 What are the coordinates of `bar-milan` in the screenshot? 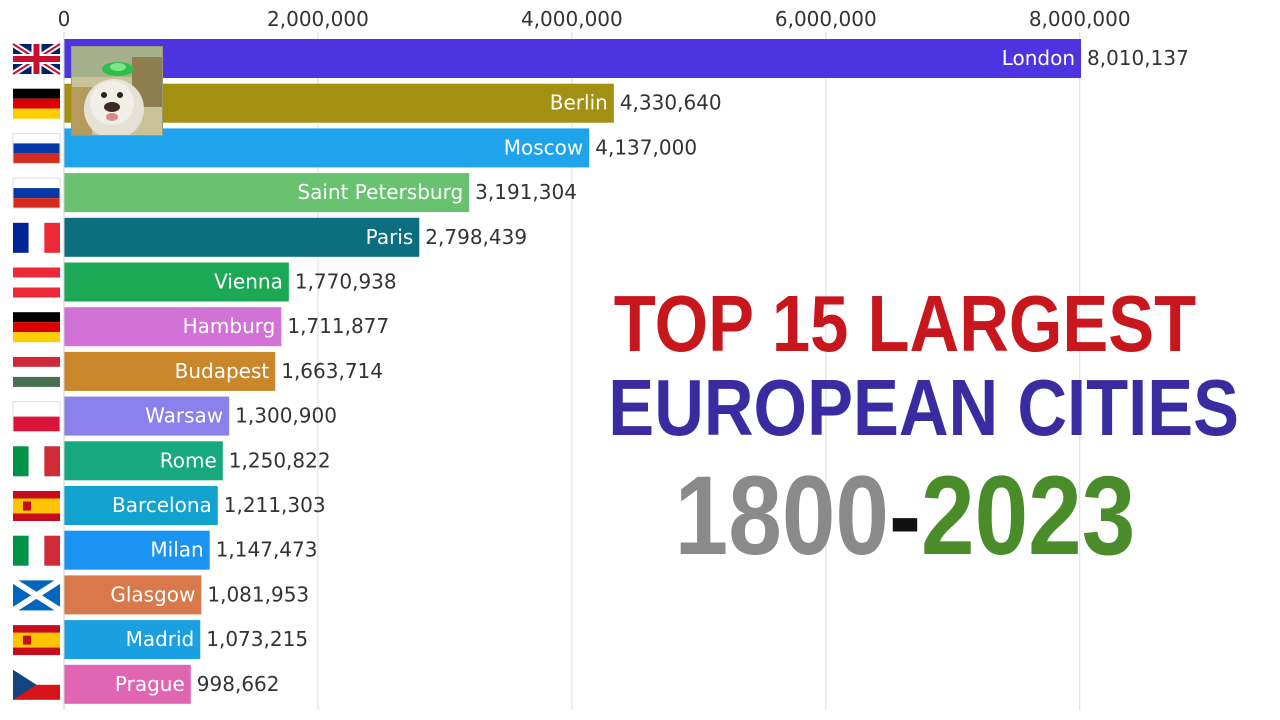 It's located at (137, 550).